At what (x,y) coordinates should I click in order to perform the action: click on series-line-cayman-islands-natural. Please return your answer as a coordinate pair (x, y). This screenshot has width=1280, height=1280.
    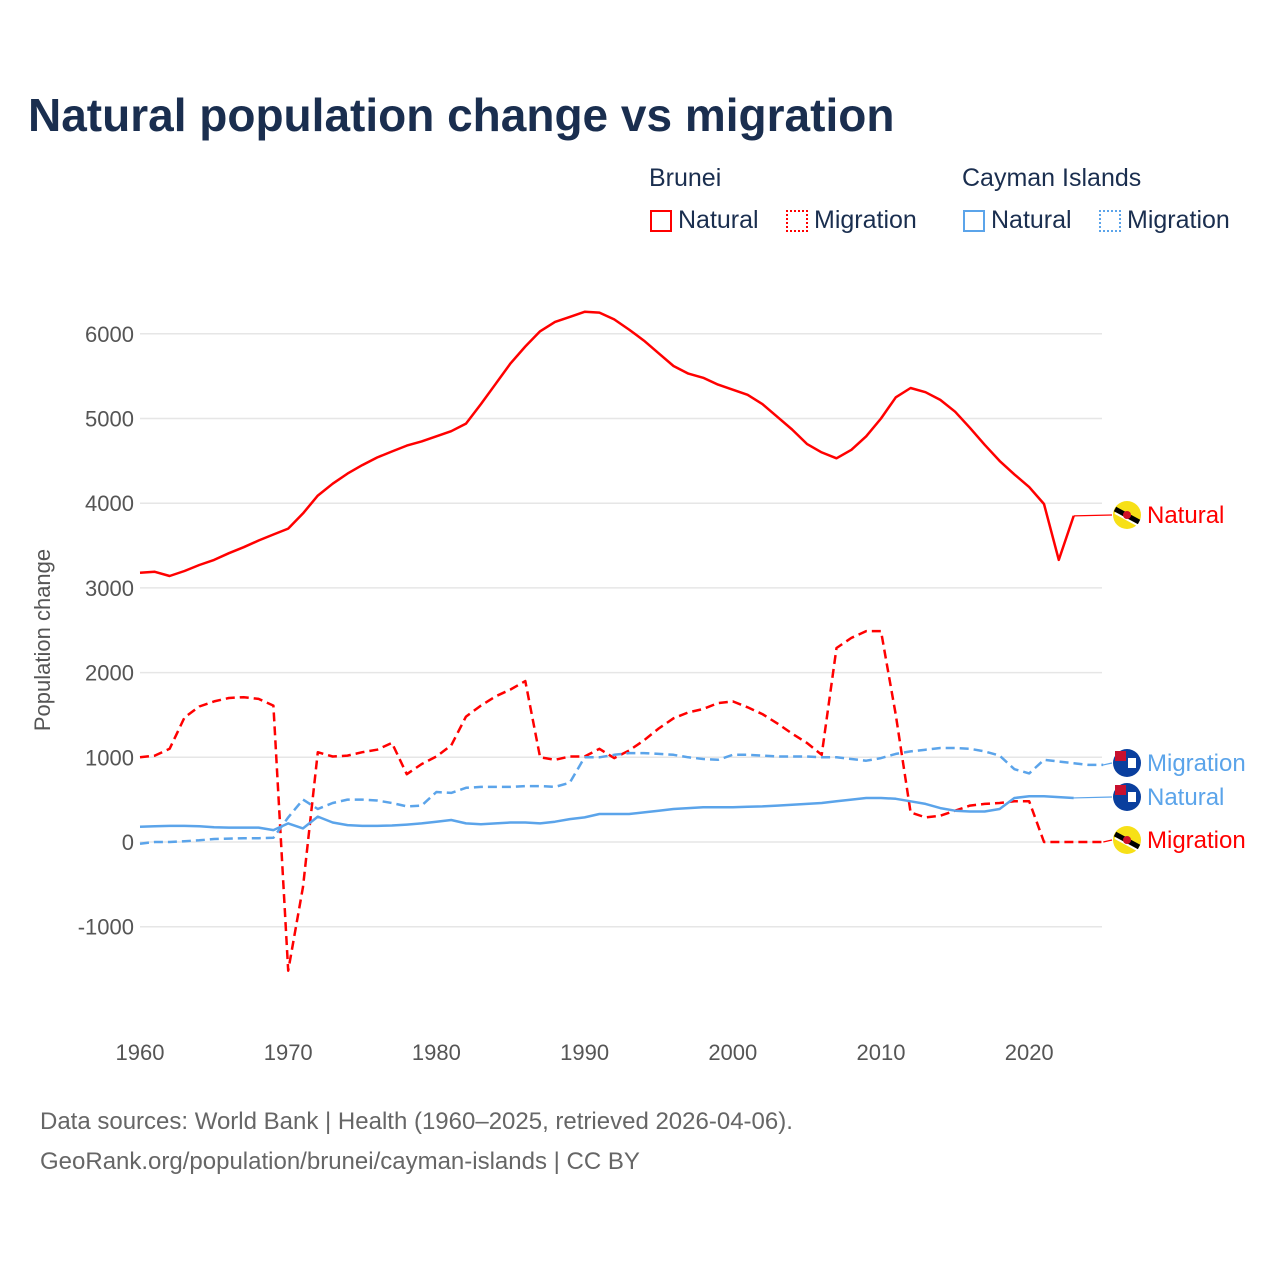
    Looking at the image, I should click on (606, 813).